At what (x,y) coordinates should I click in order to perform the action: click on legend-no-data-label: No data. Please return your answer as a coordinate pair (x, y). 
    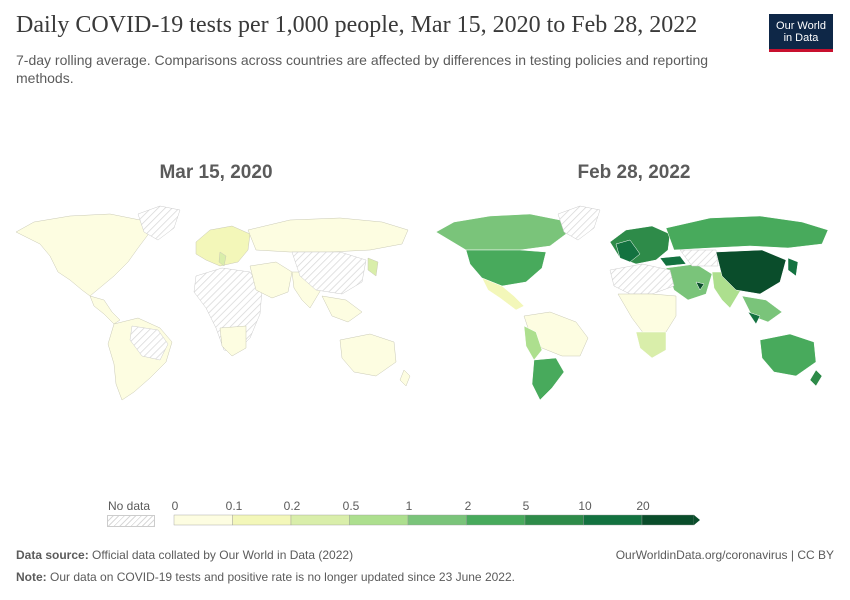
    Looking at the image, I should click on (129, 506).